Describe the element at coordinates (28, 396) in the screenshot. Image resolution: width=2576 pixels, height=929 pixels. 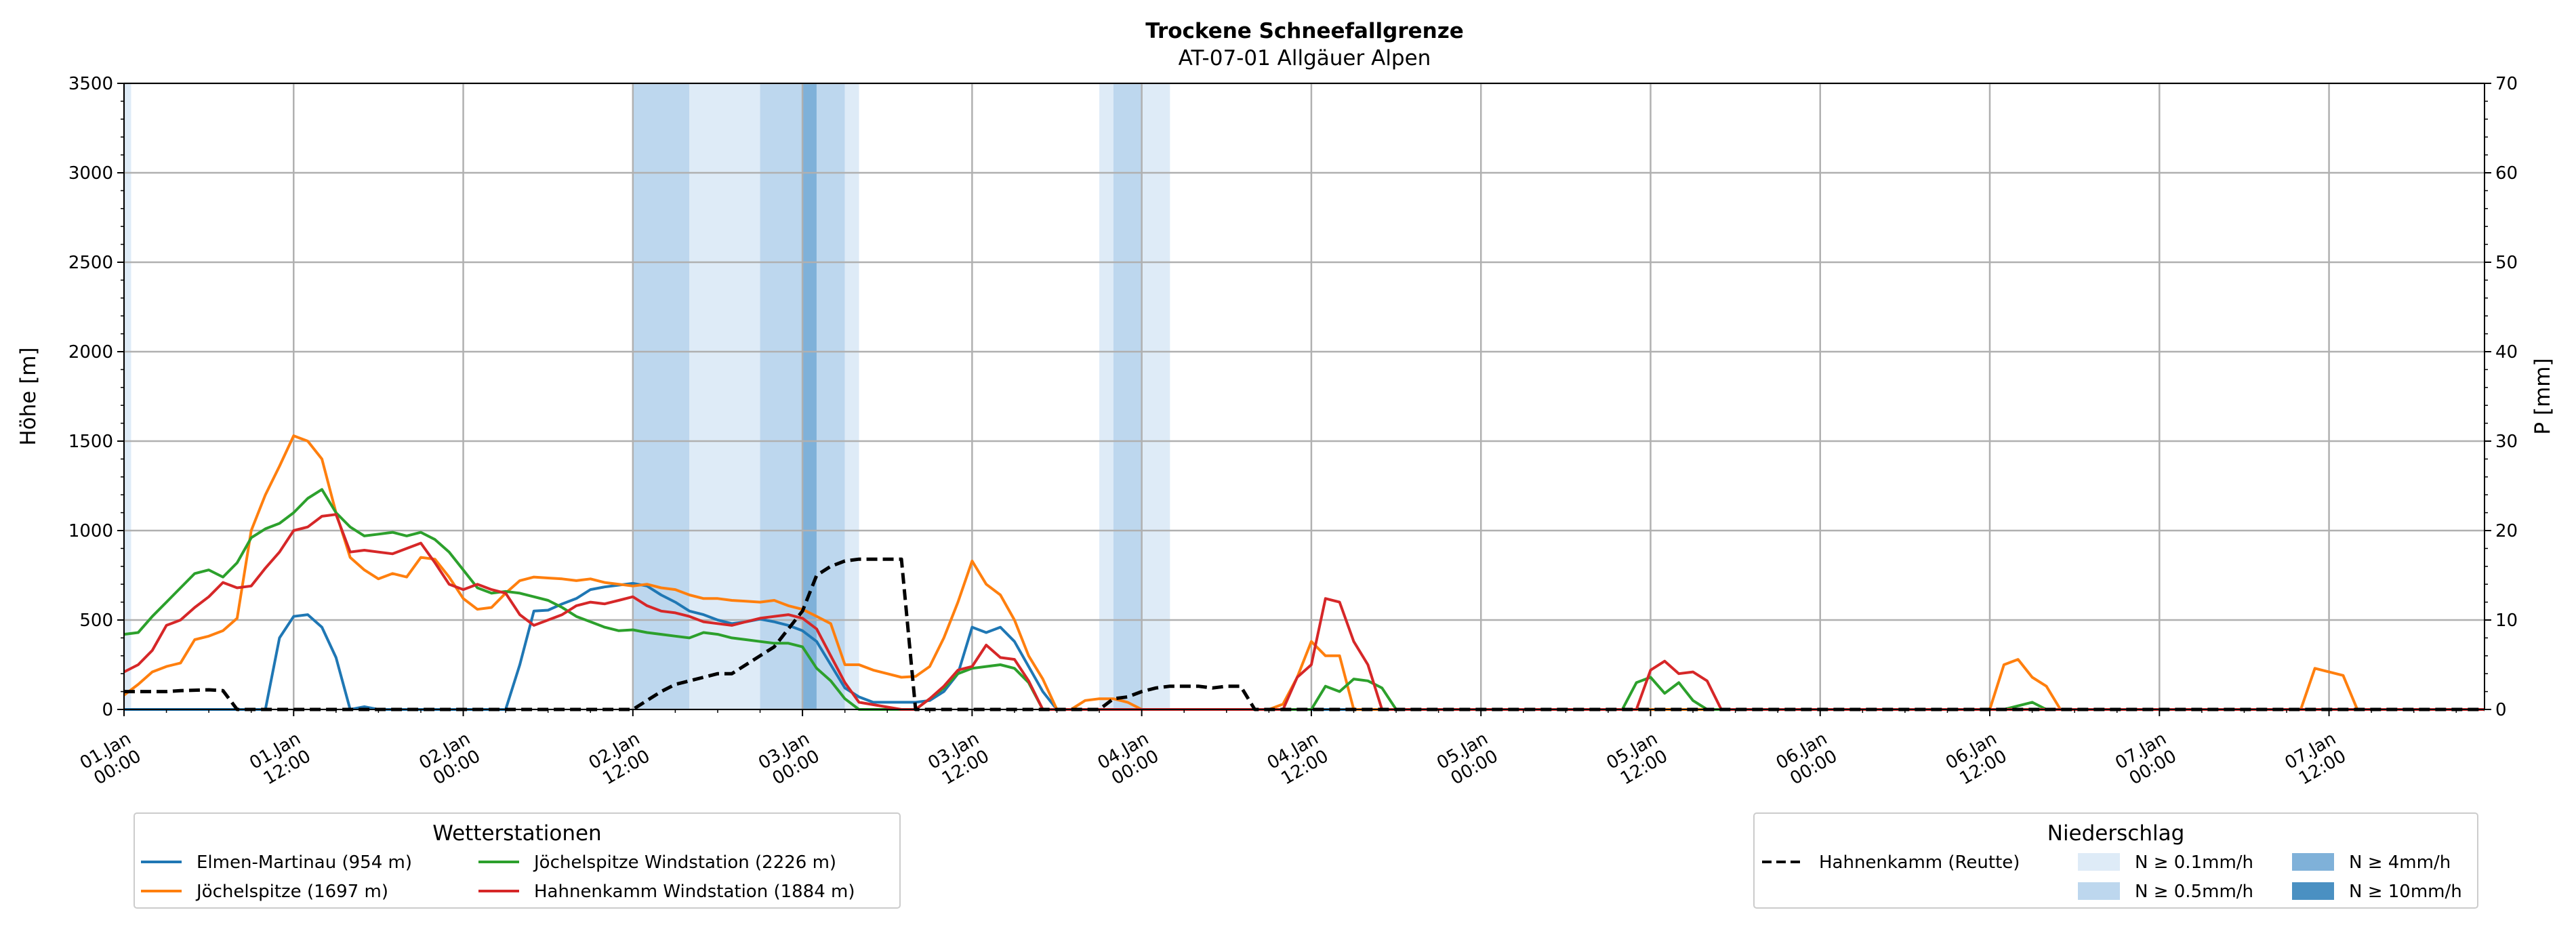
I see `y-axis-label: Höhe [m]` at that location.